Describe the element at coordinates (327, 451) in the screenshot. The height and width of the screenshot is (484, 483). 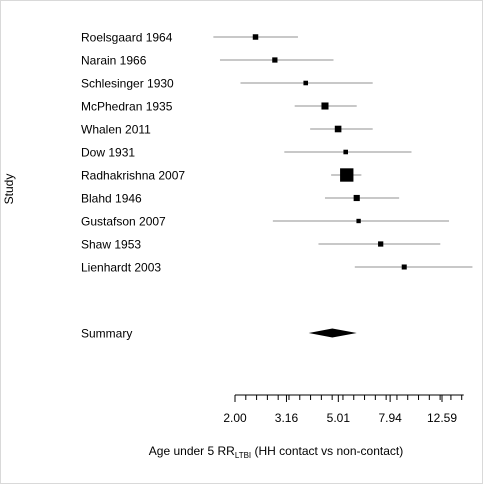
I see `x-axis-title-tail: (HH contact vs non-contact)` at that location.